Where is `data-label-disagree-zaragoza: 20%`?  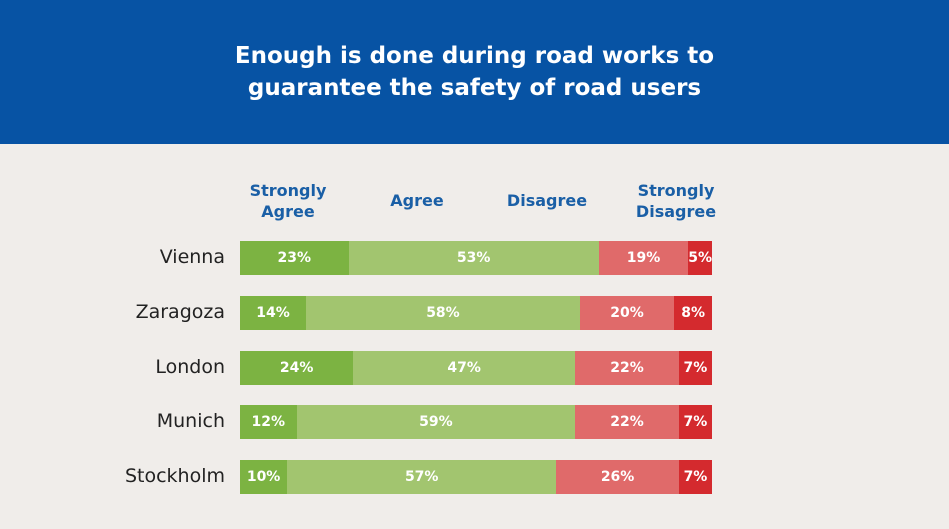 data-label-disagree-zaragoza: 20% is located at coordinates (627, 313).